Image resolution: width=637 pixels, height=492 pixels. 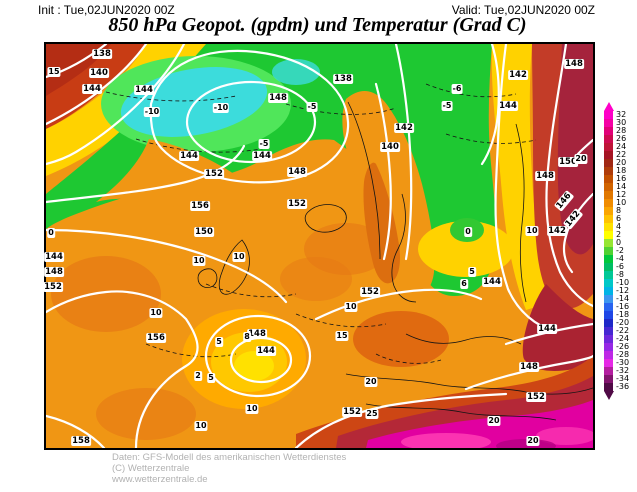 I want to click on legend-value: 16, so click(x=621, y=178).